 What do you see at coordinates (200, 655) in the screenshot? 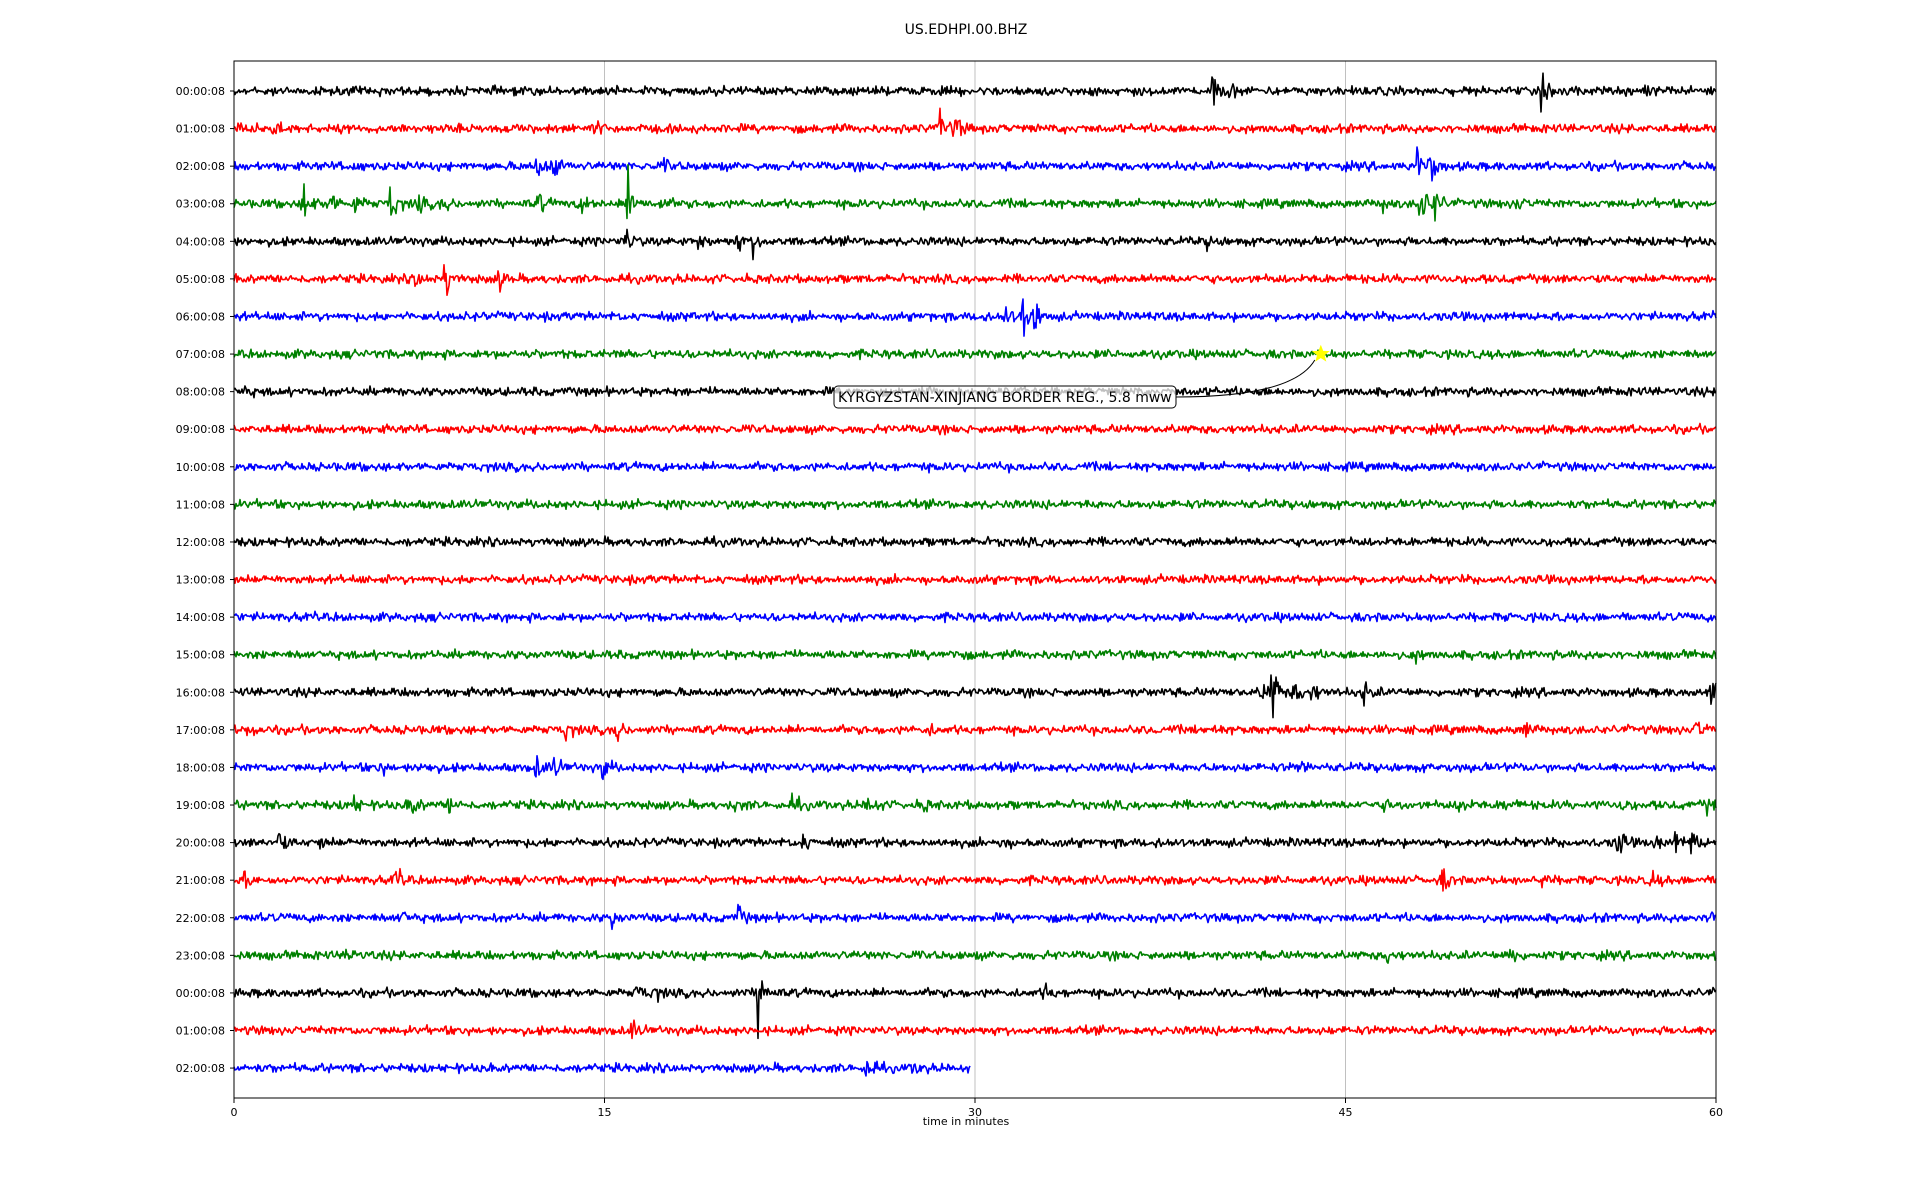
I see `hour-label: 15:00:08` at bounding box center [200, 655].